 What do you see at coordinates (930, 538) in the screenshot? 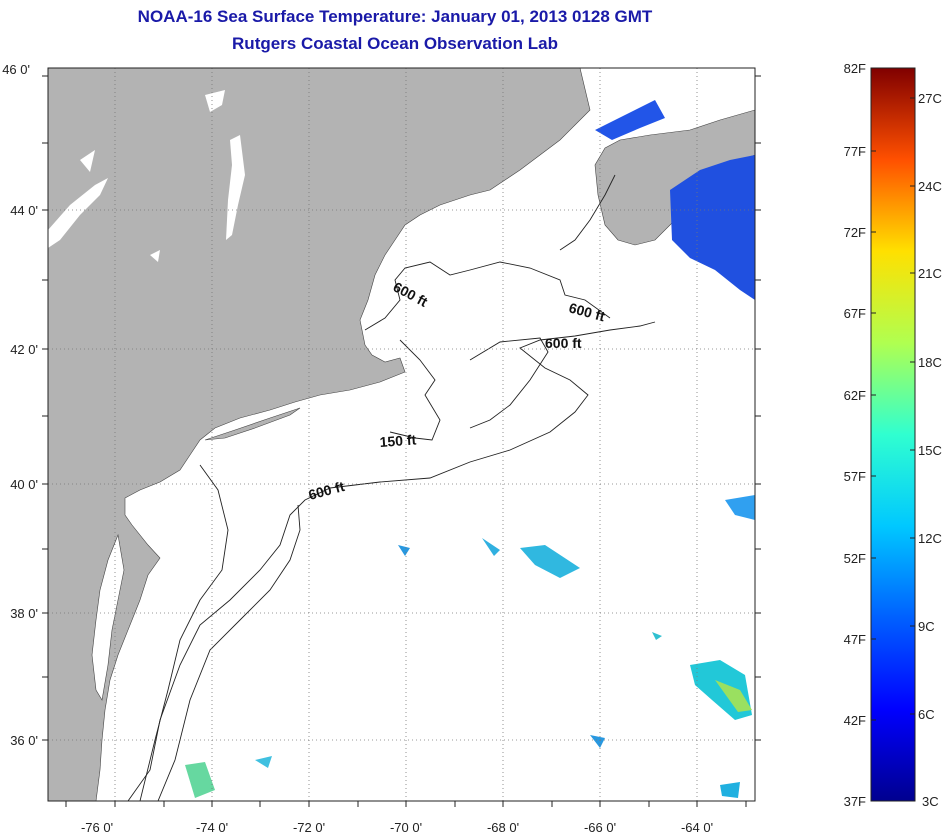
I see `colorbar-label-c: 12C` at bounding box center [930, 538].